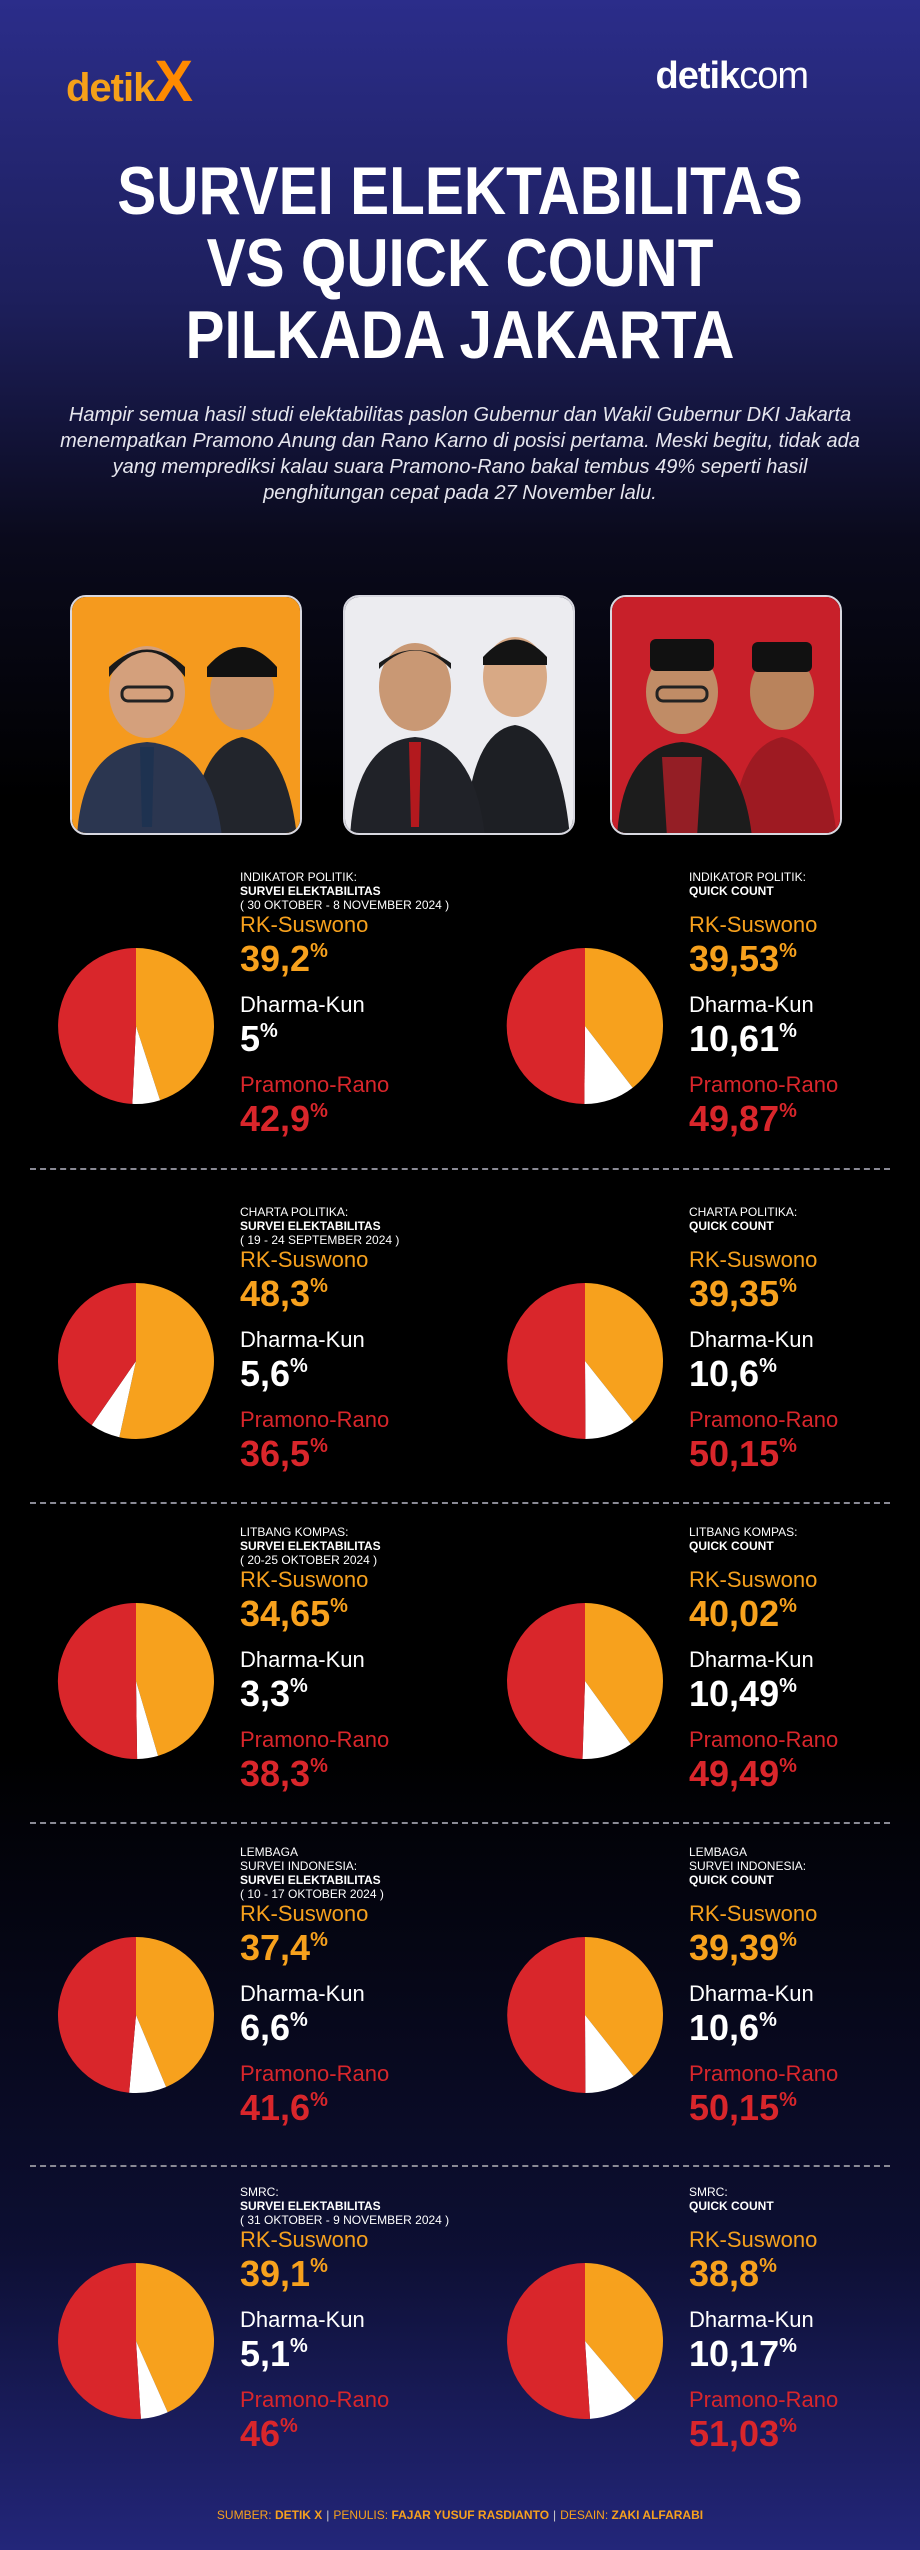 This screenshot has width=920, height=2550. I want to click on value-dk: 10,49%, so click(743, 1693).